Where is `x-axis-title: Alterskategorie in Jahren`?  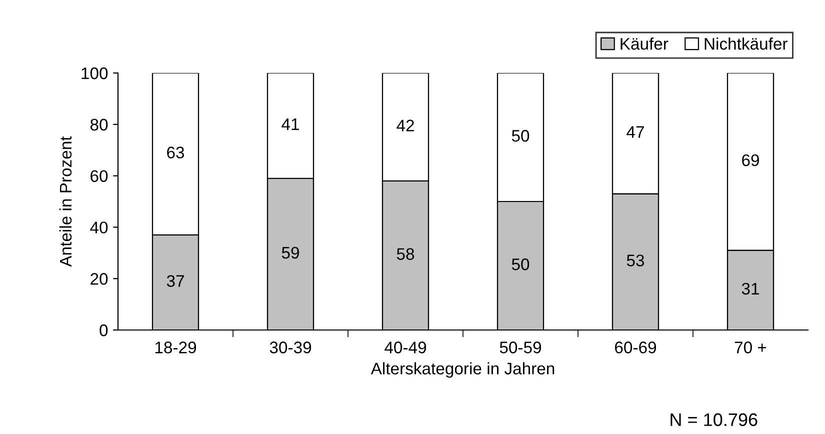
x-axis-title: Alterskategorie in Jahren is located at coordinates (462, 370).